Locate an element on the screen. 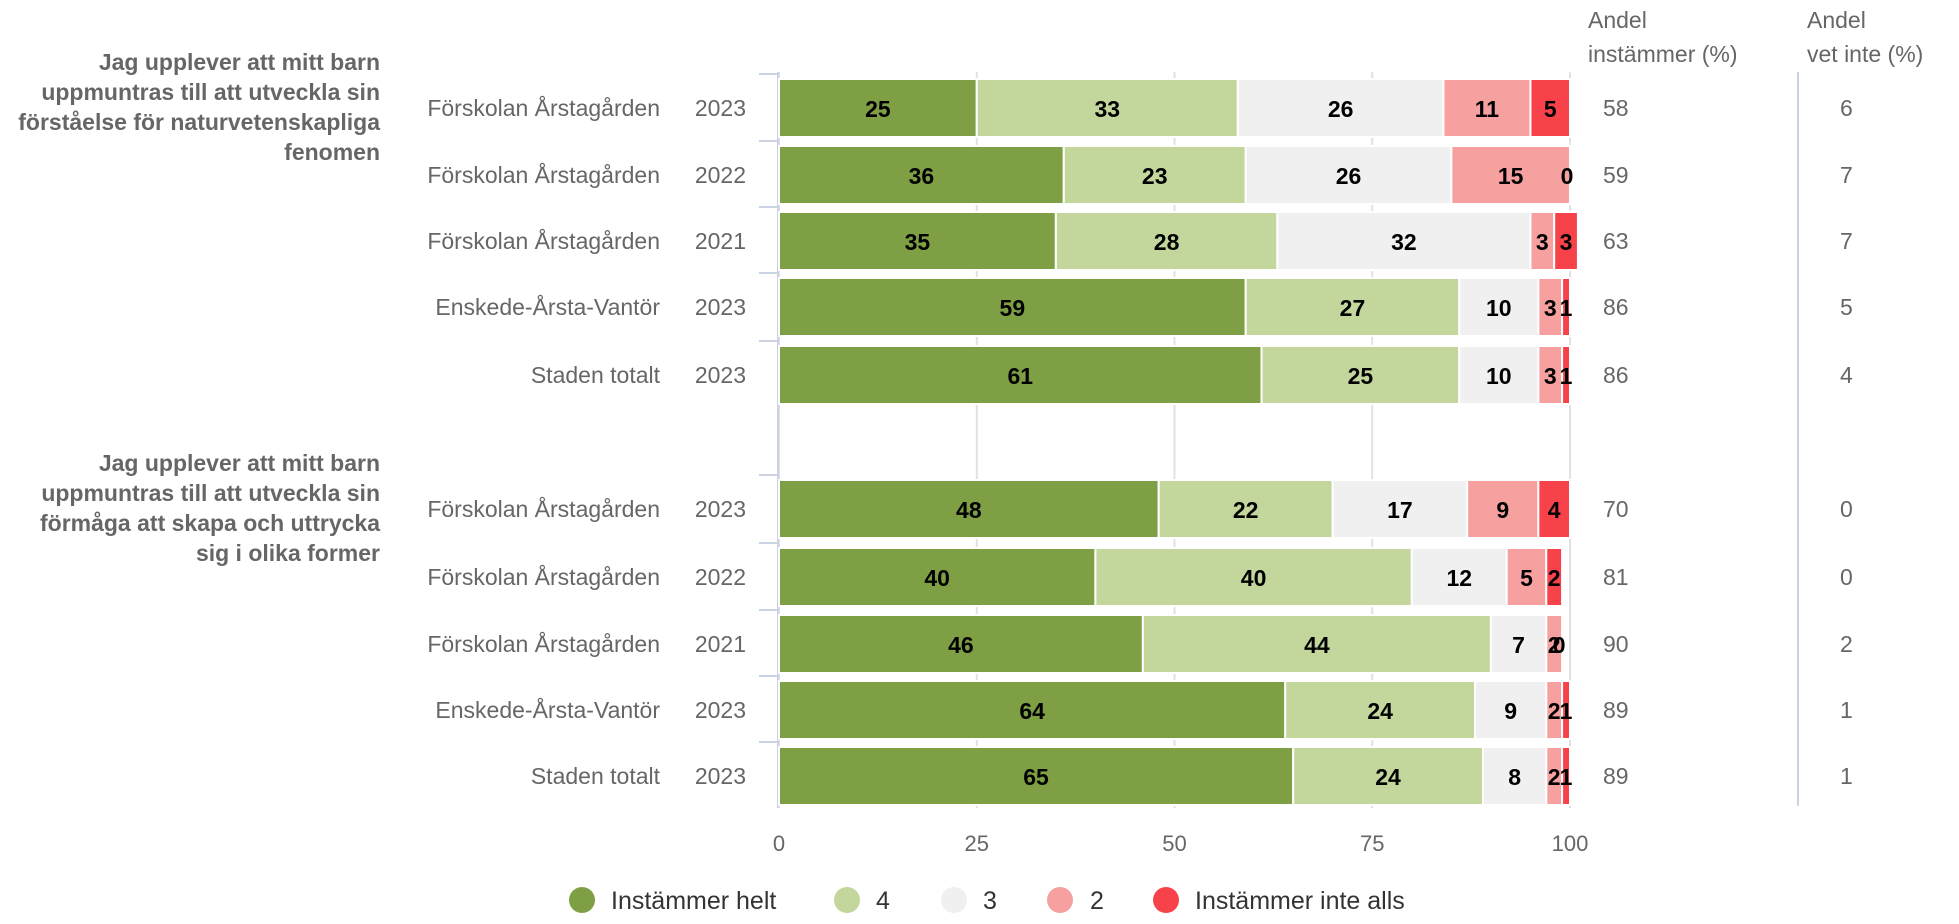 Image resolution: width=1959 pixels, height=924 pixels. bar-value-label: 4 is located at coordinates (1554, 510).